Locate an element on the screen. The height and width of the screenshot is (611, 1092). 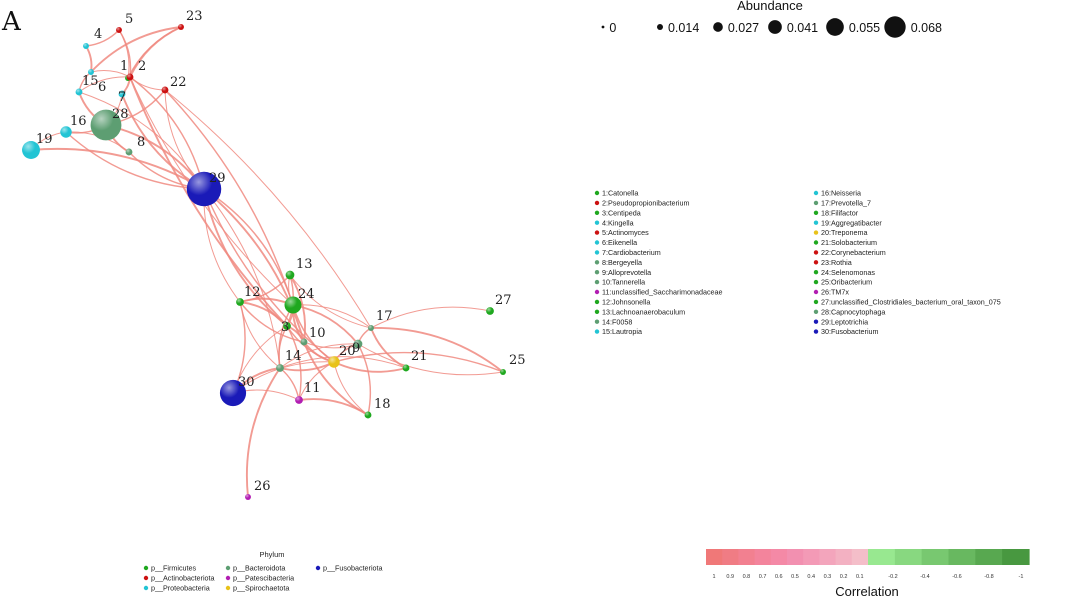
node-label-26: 26 is located at coordinates (262, 486).